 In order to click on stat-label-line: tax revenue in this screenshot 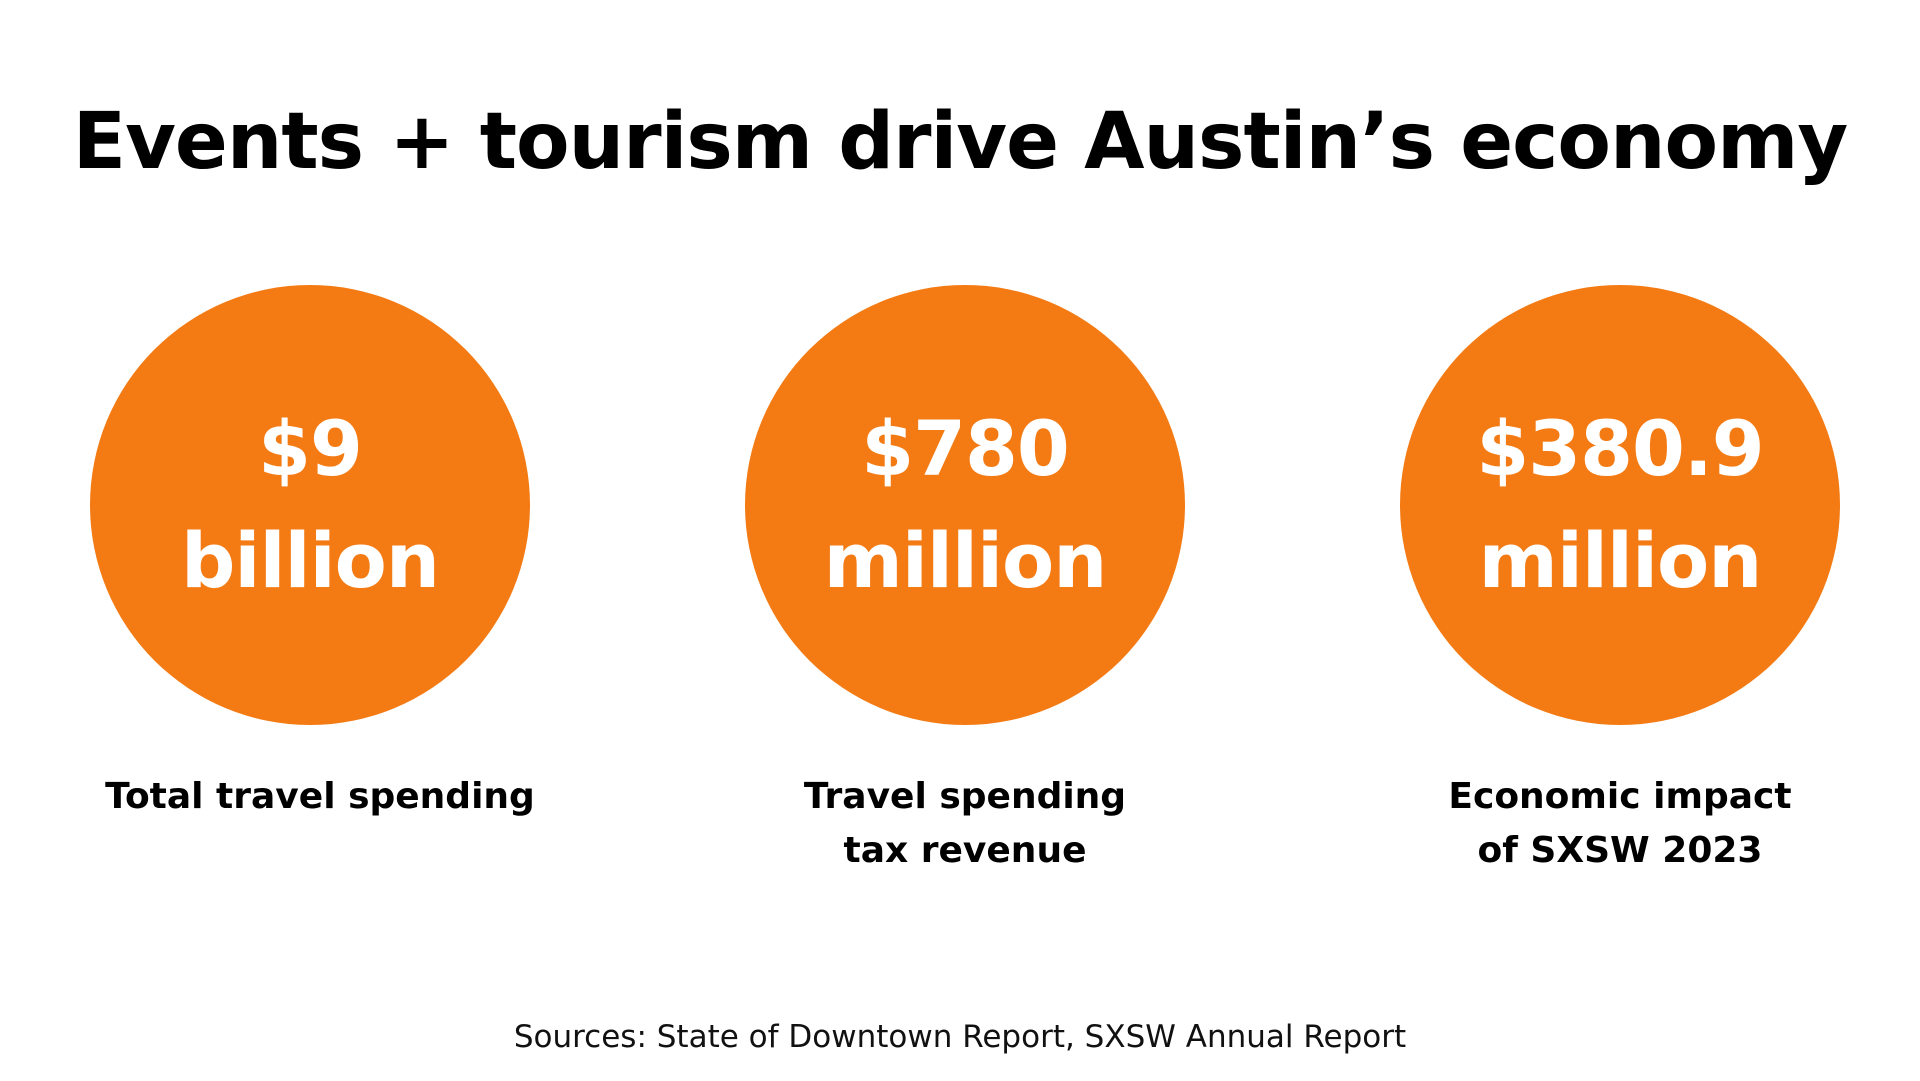, I will do `click(965, 850)`.